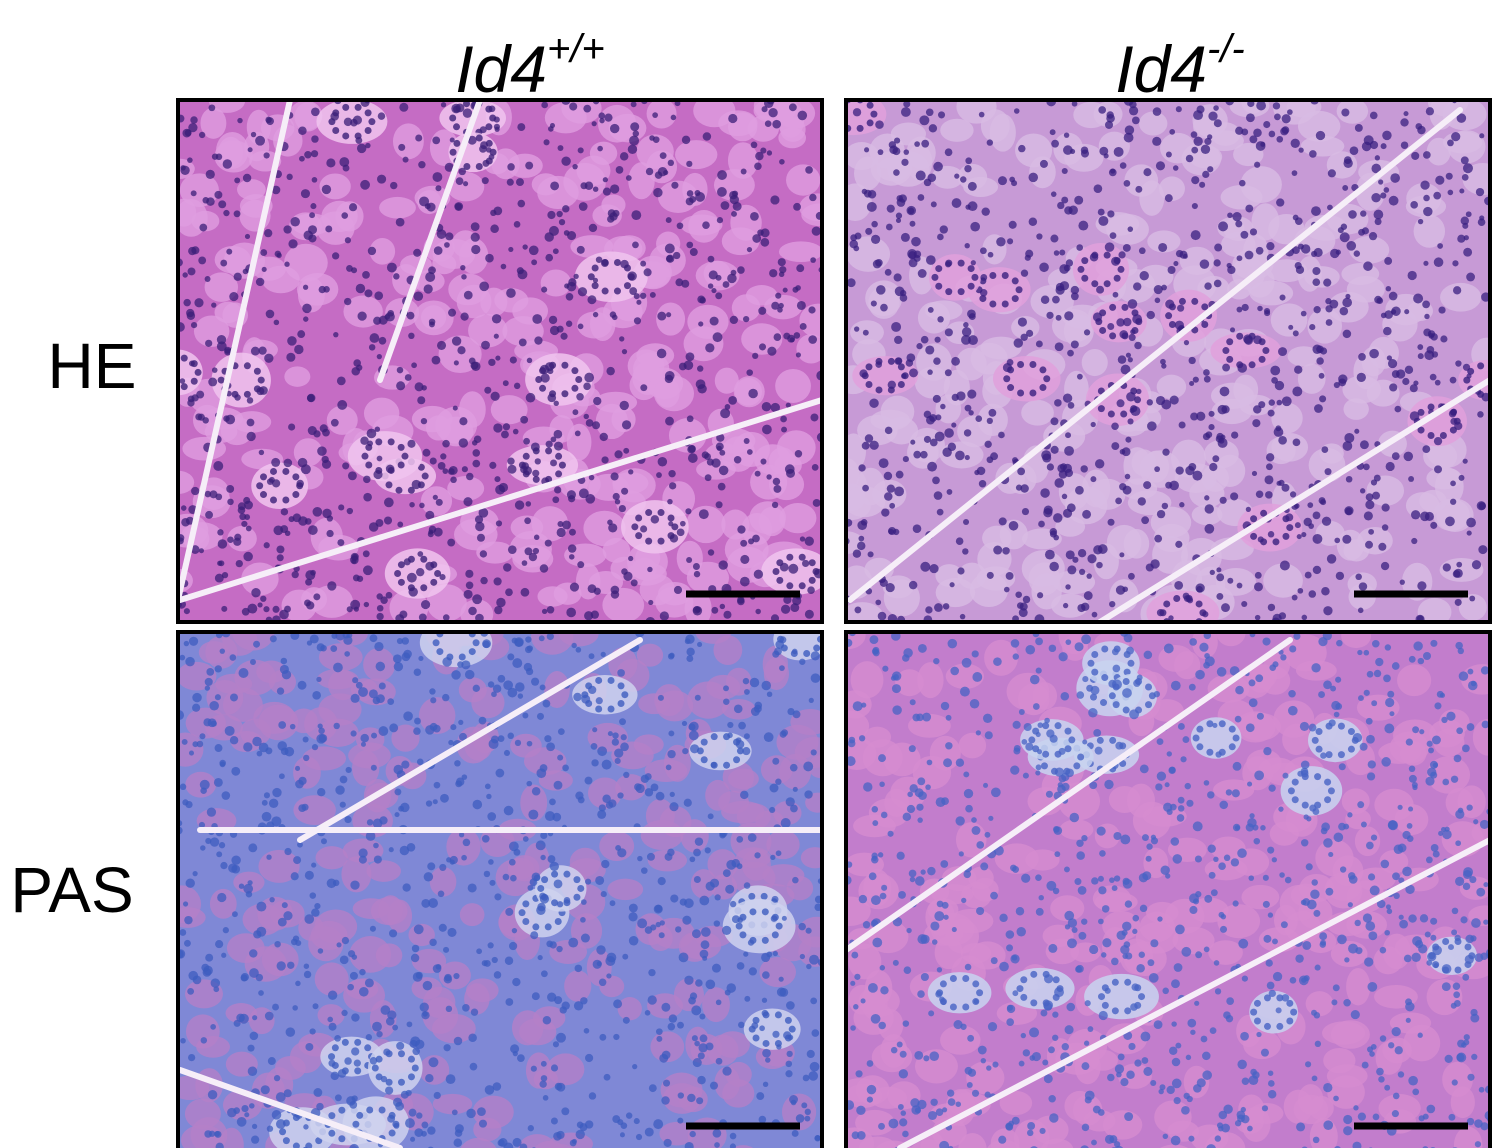 The image size is (1500, 1148). What do you see at coordinates (501, 69) in the screenshot?
I see `gene: Id4` at bounding box center [501, 69].